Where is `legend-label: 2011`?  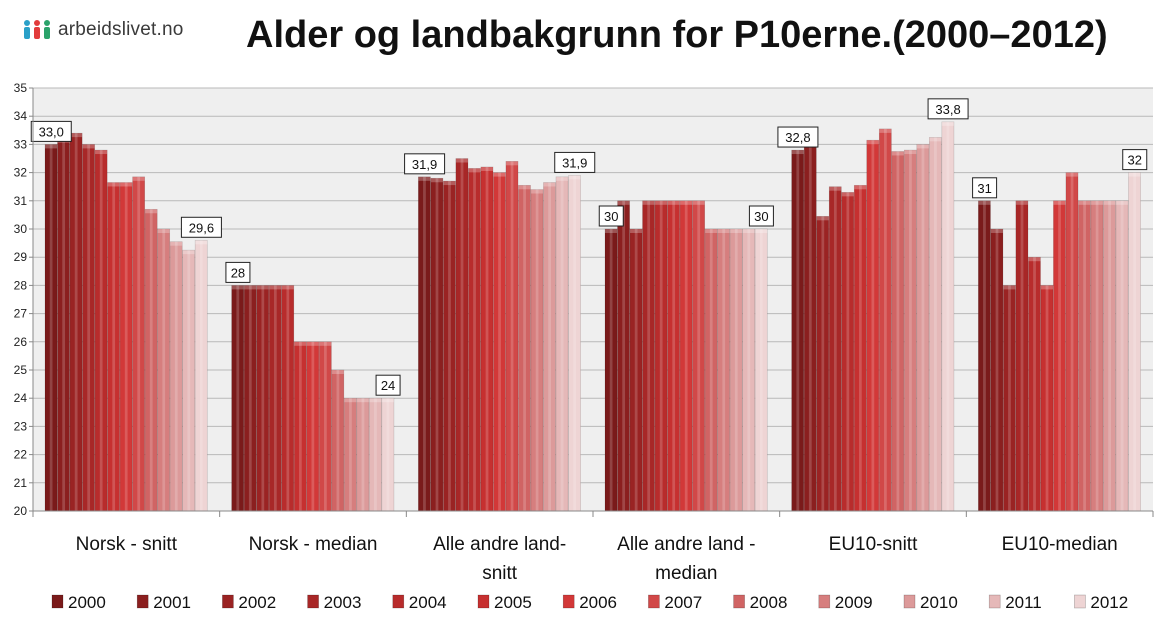 legend-label: 2011 is located at coordinates (1023, 602).